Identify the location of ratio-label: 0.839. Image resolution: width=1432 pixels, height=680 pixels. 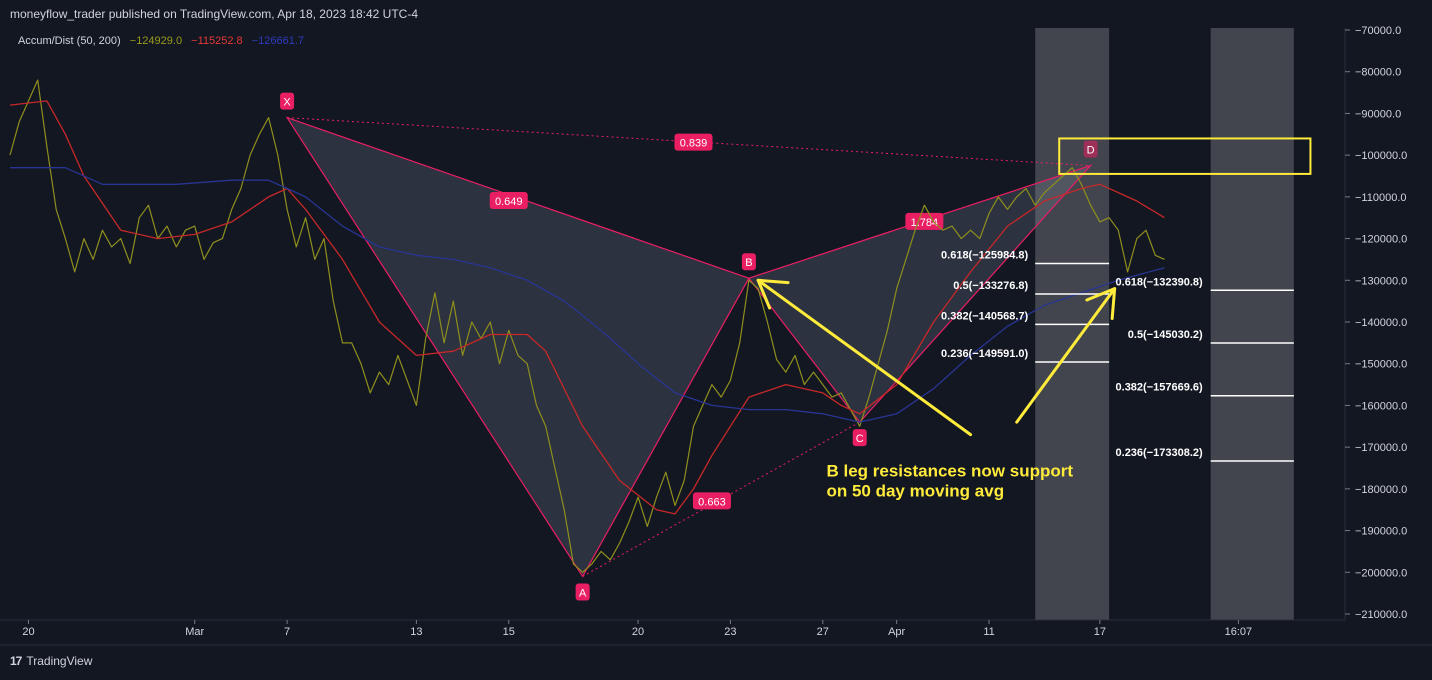
(694, 144).